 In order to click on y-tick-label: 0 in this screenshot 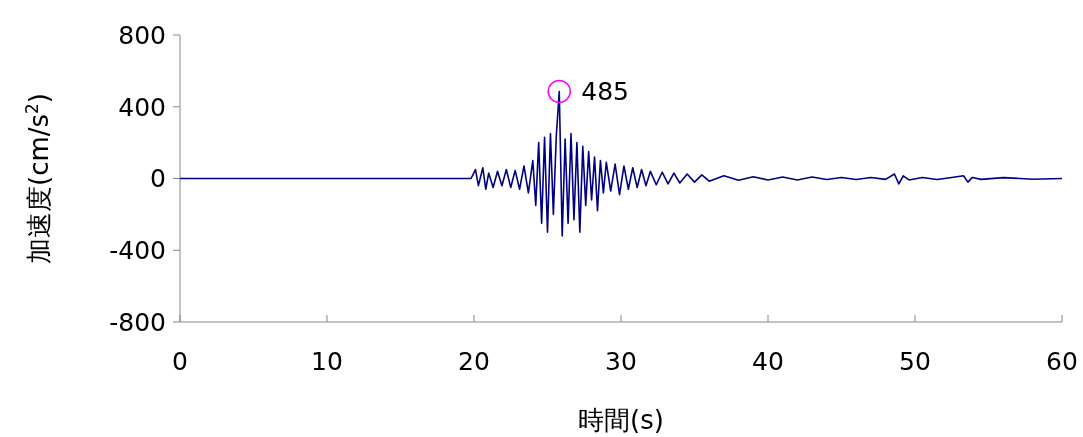, I will do `click(158, 179)`.